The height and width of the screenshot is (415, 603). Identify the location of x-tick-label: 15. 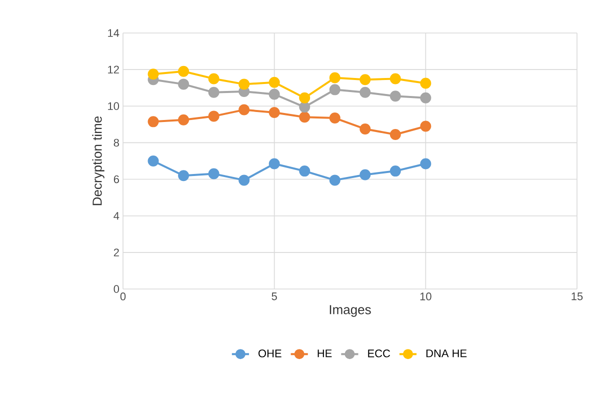
(577, 296).